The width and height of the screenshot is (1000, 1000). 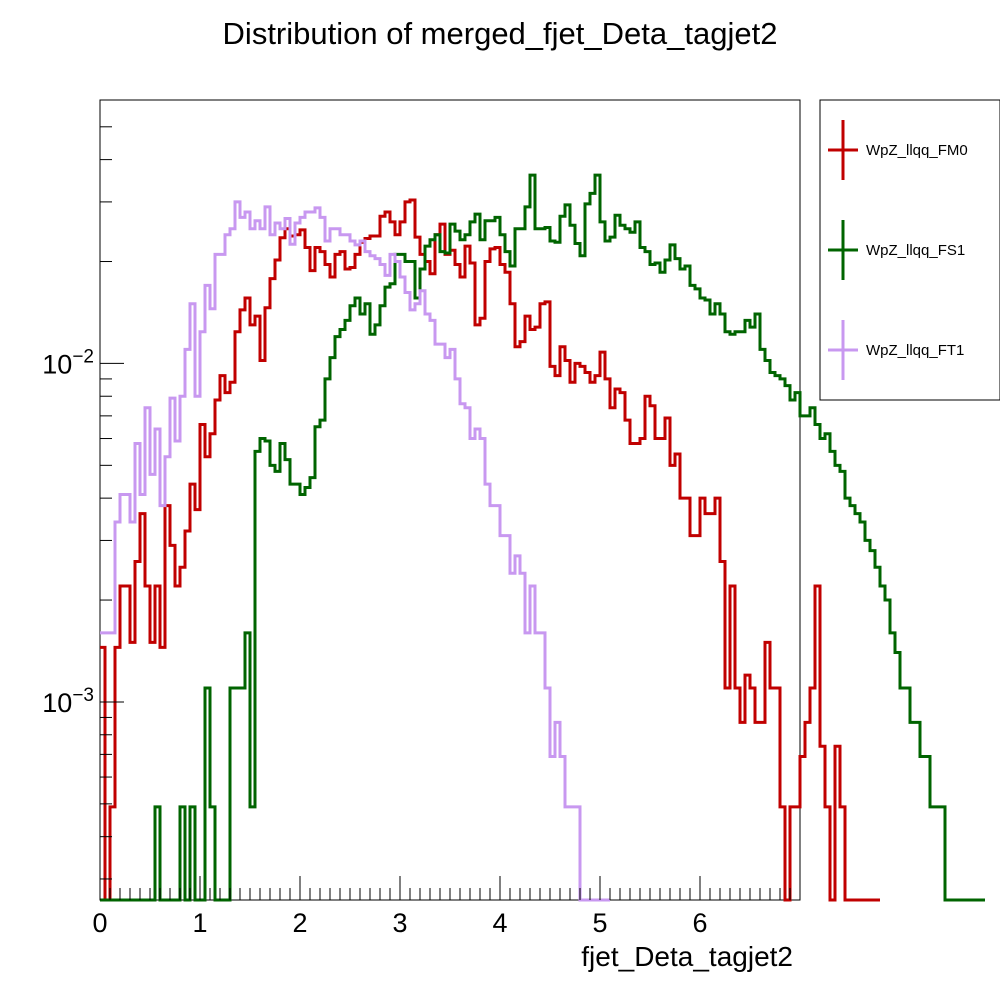 I want to click on y-tick-label: 10⁻³, so click(x=68, y=701).